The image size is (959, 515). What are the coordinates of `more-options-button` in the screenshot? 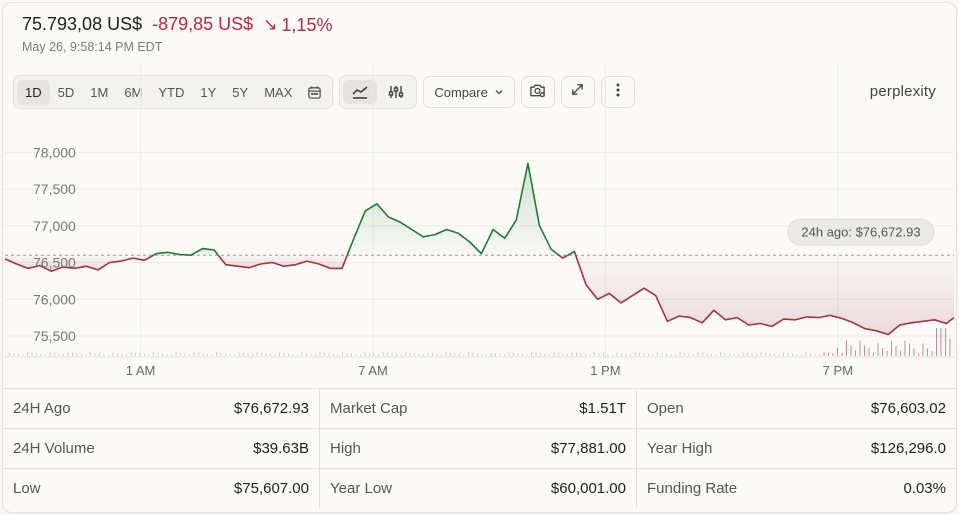 It's located at (617, 92).